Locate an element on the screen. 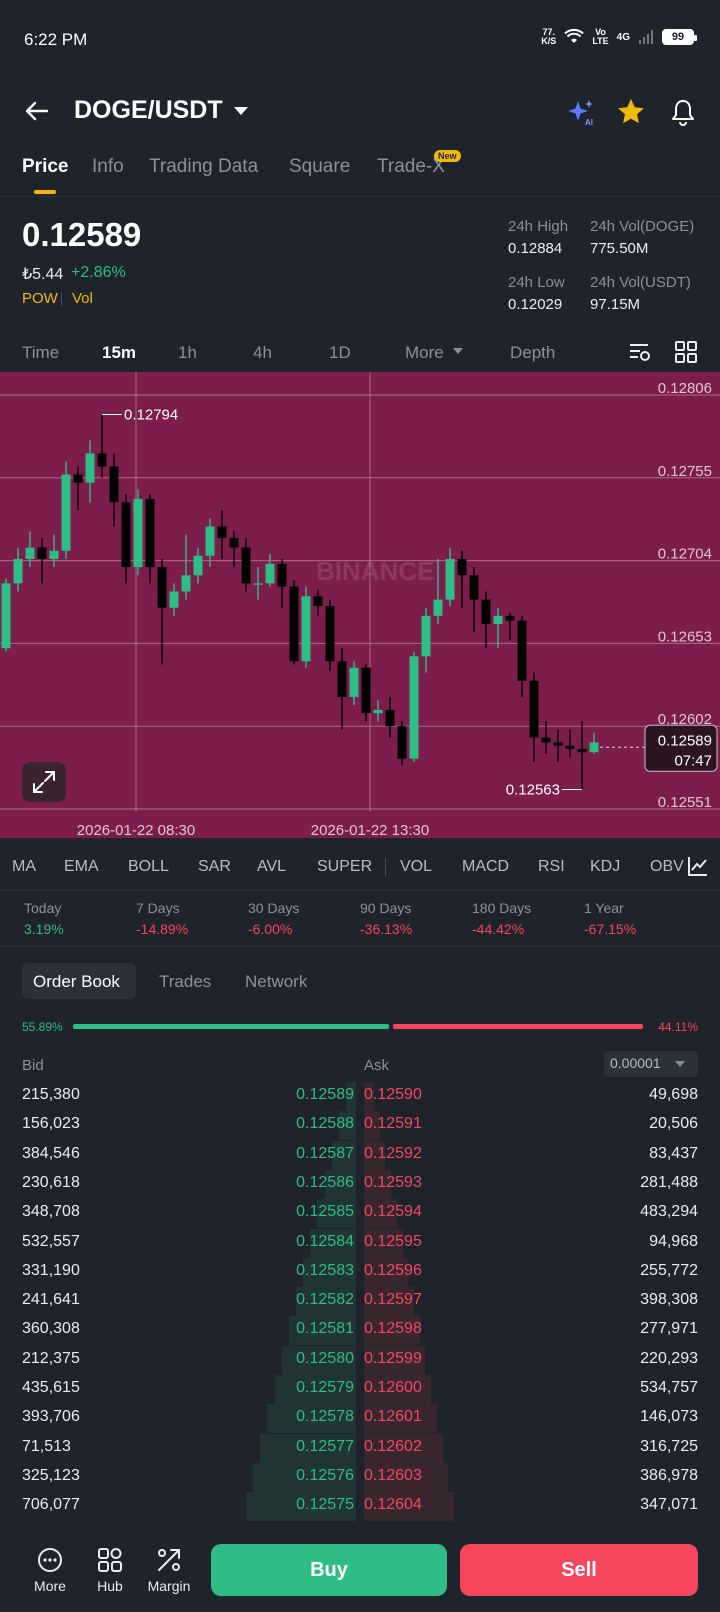 Image resolution: width=720 pixels, height=1612 pixels. buy-button: Buy is located at coordinates (329, 1570).